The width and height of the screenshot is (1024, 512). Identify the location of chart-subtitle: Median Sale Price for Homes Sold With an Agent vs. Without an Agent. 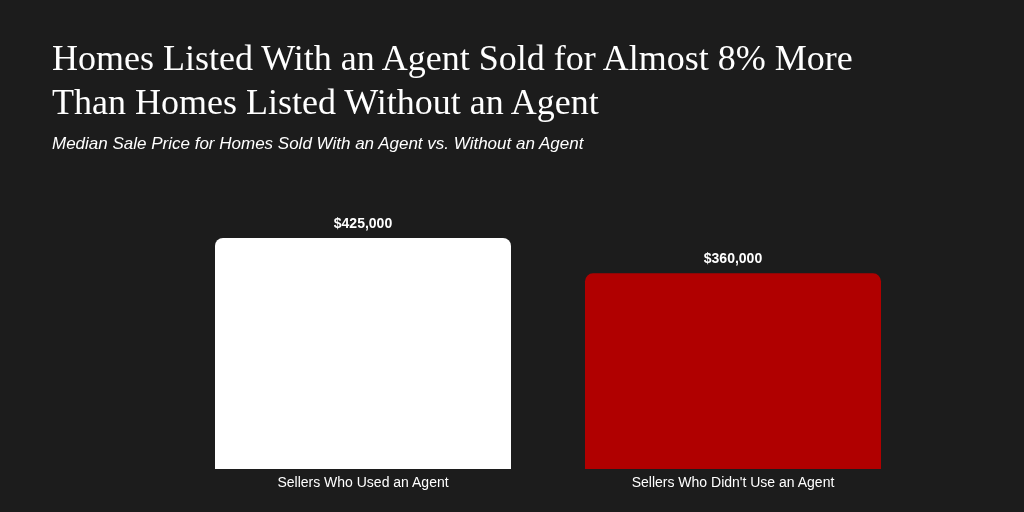
(318, 144).